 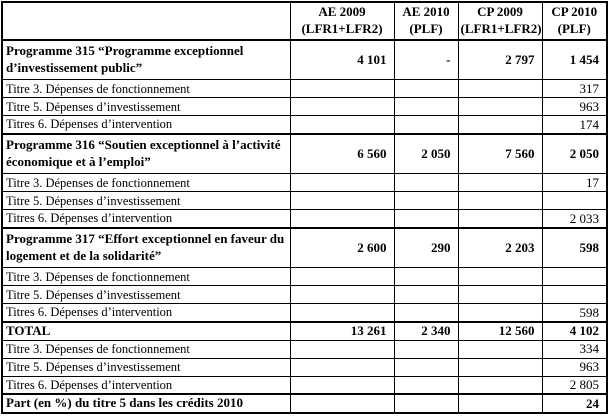 I want to click on header-line: CP 2009, so click(x=500, y=11).